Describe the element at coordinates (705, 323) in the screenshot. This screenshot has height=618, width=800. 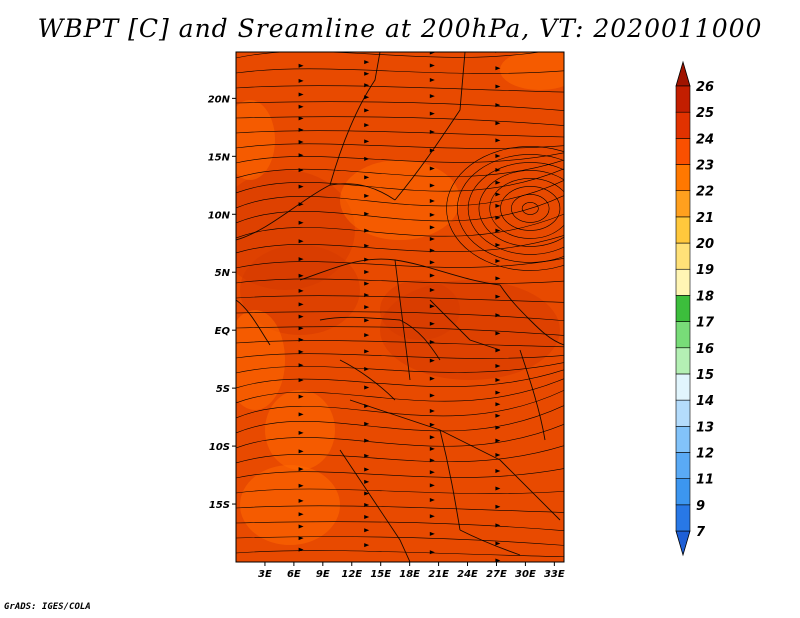
I see `colorbar-label: 17` at that location.